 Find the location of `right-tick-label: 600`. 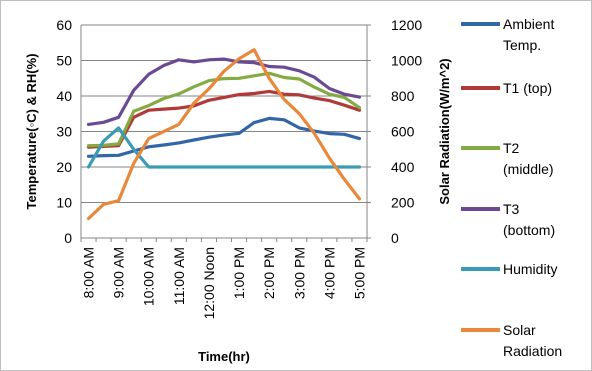

right-tick-label: 600 is located at coordinates (403, 132).